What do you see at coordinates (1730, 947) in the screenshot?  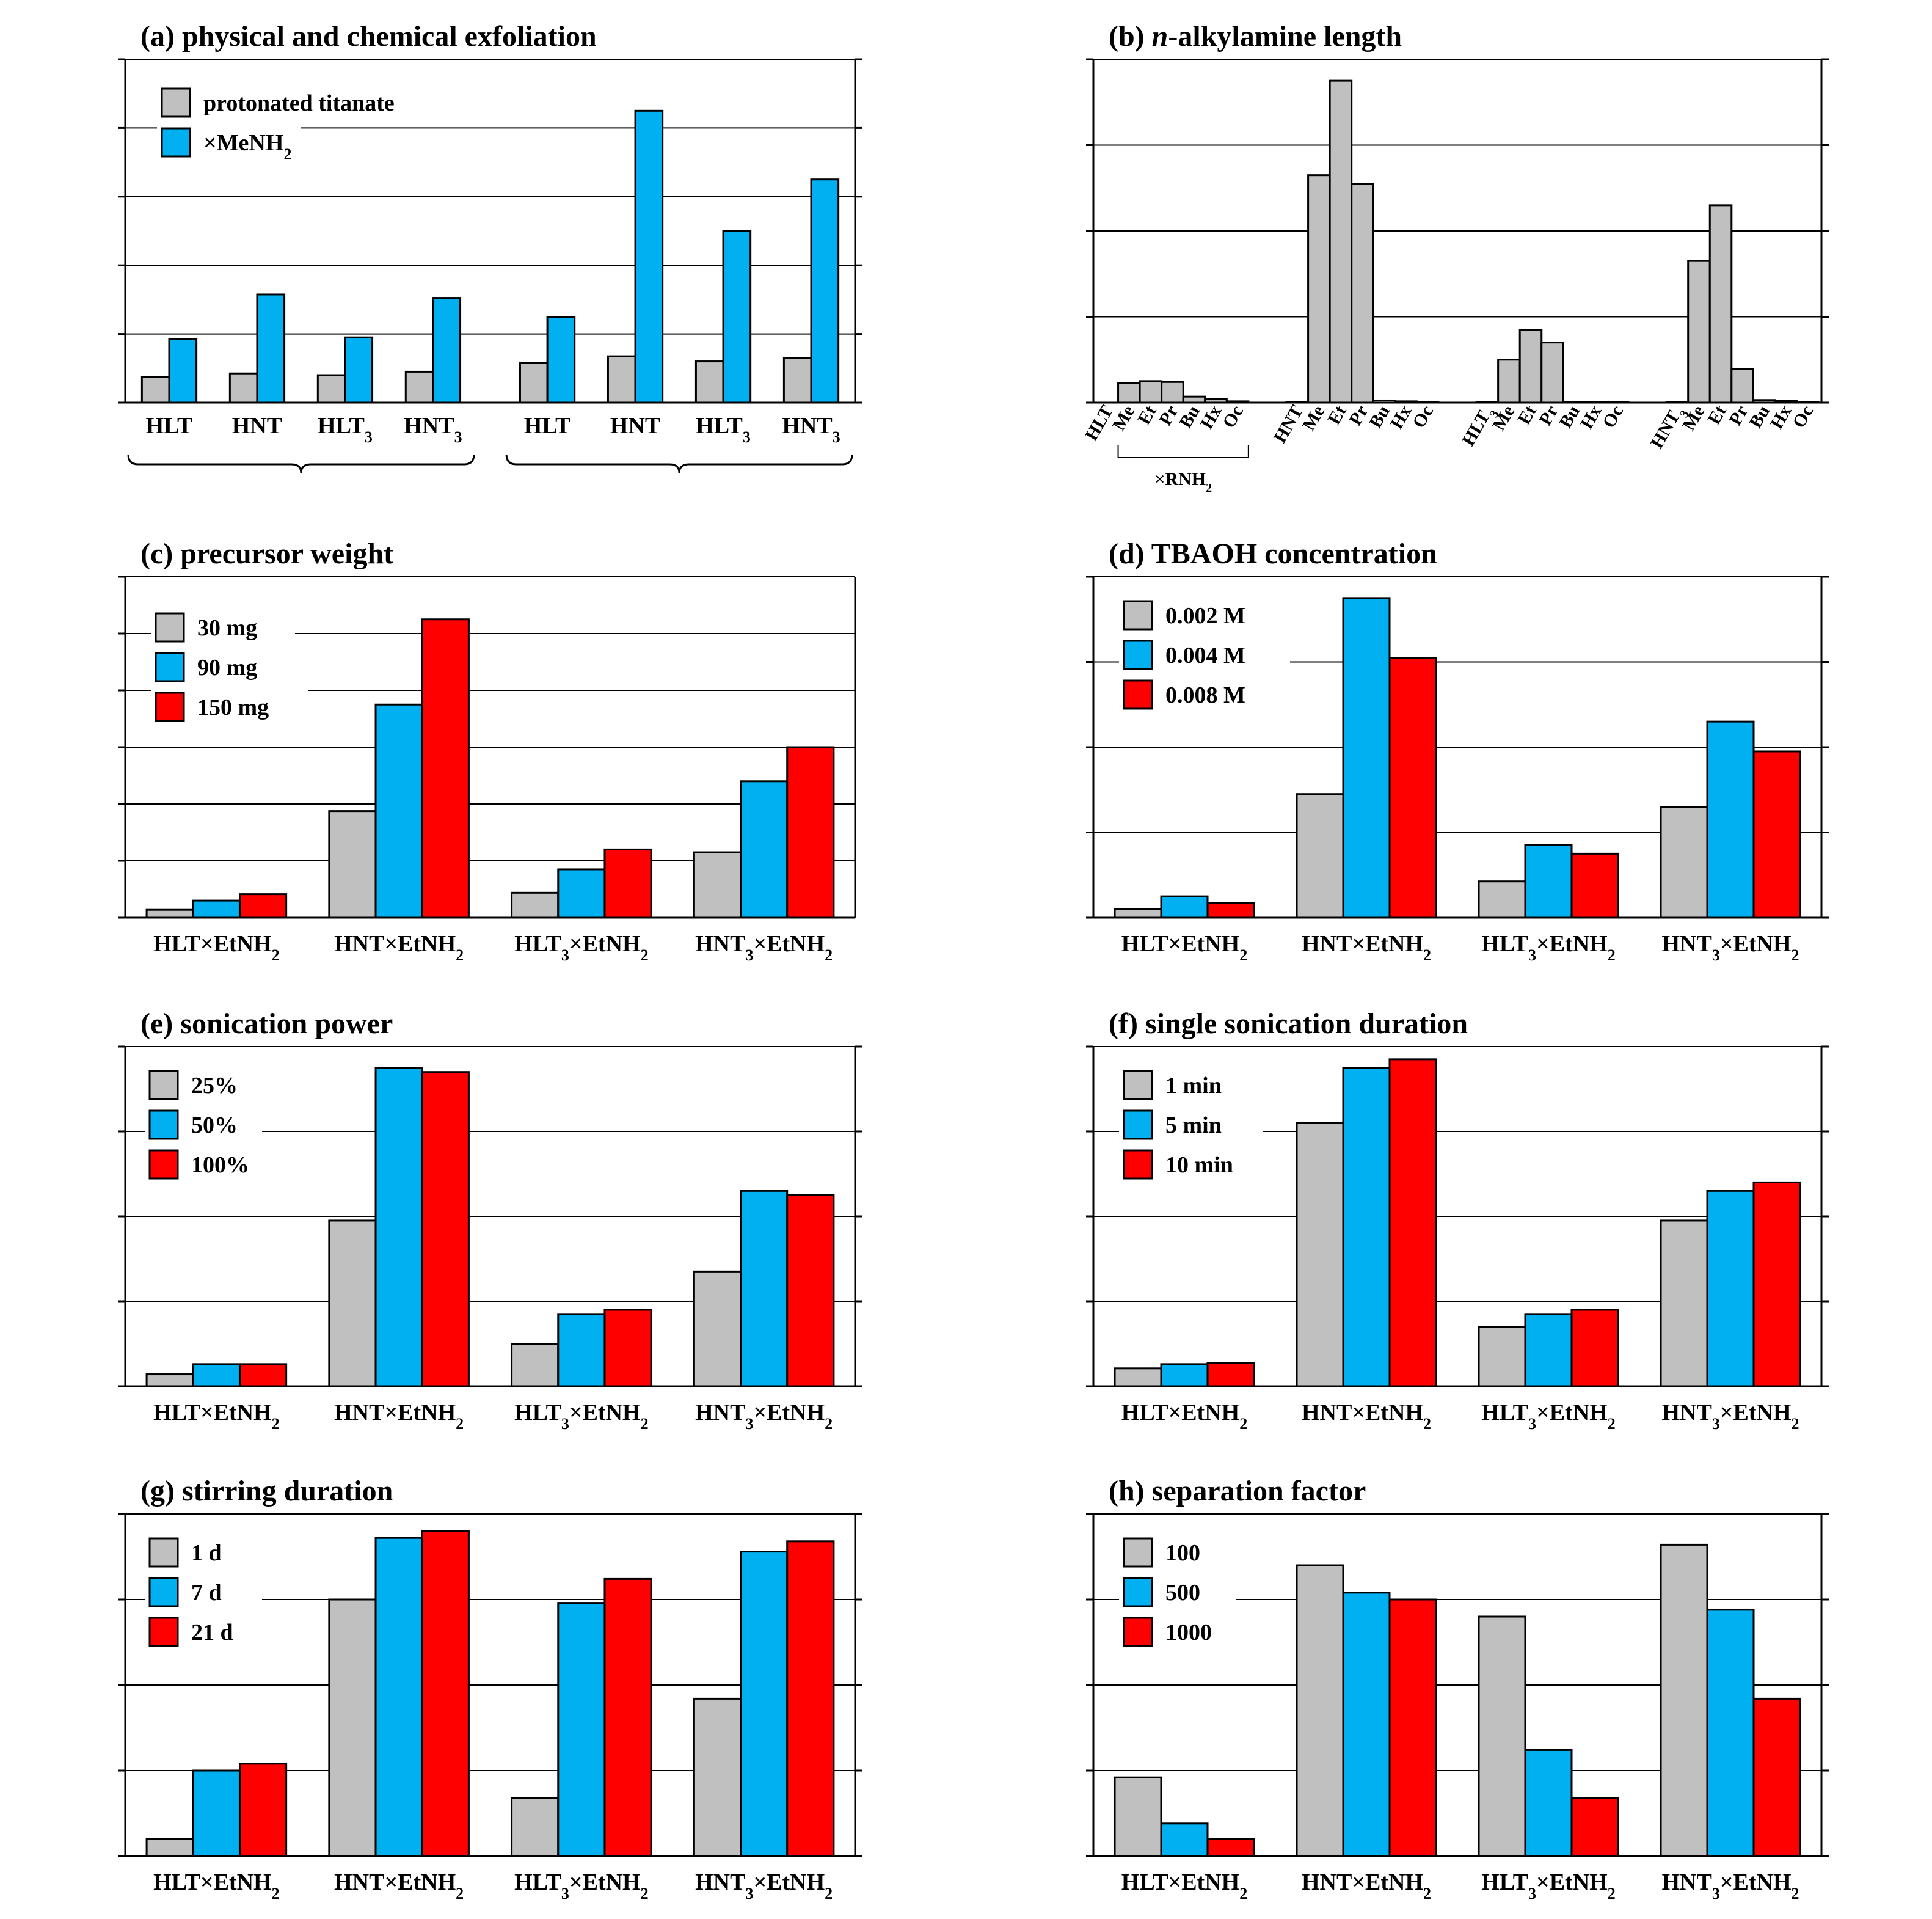 I see `x-category-label: HNT3×EtNH2` at bounding box center [1730, 947].